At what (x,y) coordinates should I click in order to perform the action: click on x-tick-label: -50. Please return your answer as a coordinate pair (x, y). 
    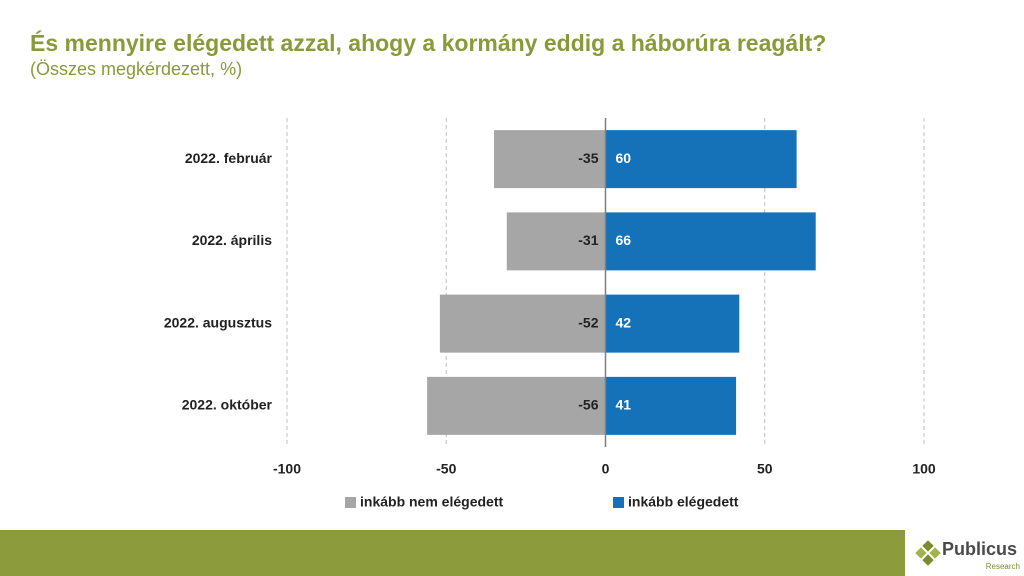
    Looking at the image, I should click on (446, 469).